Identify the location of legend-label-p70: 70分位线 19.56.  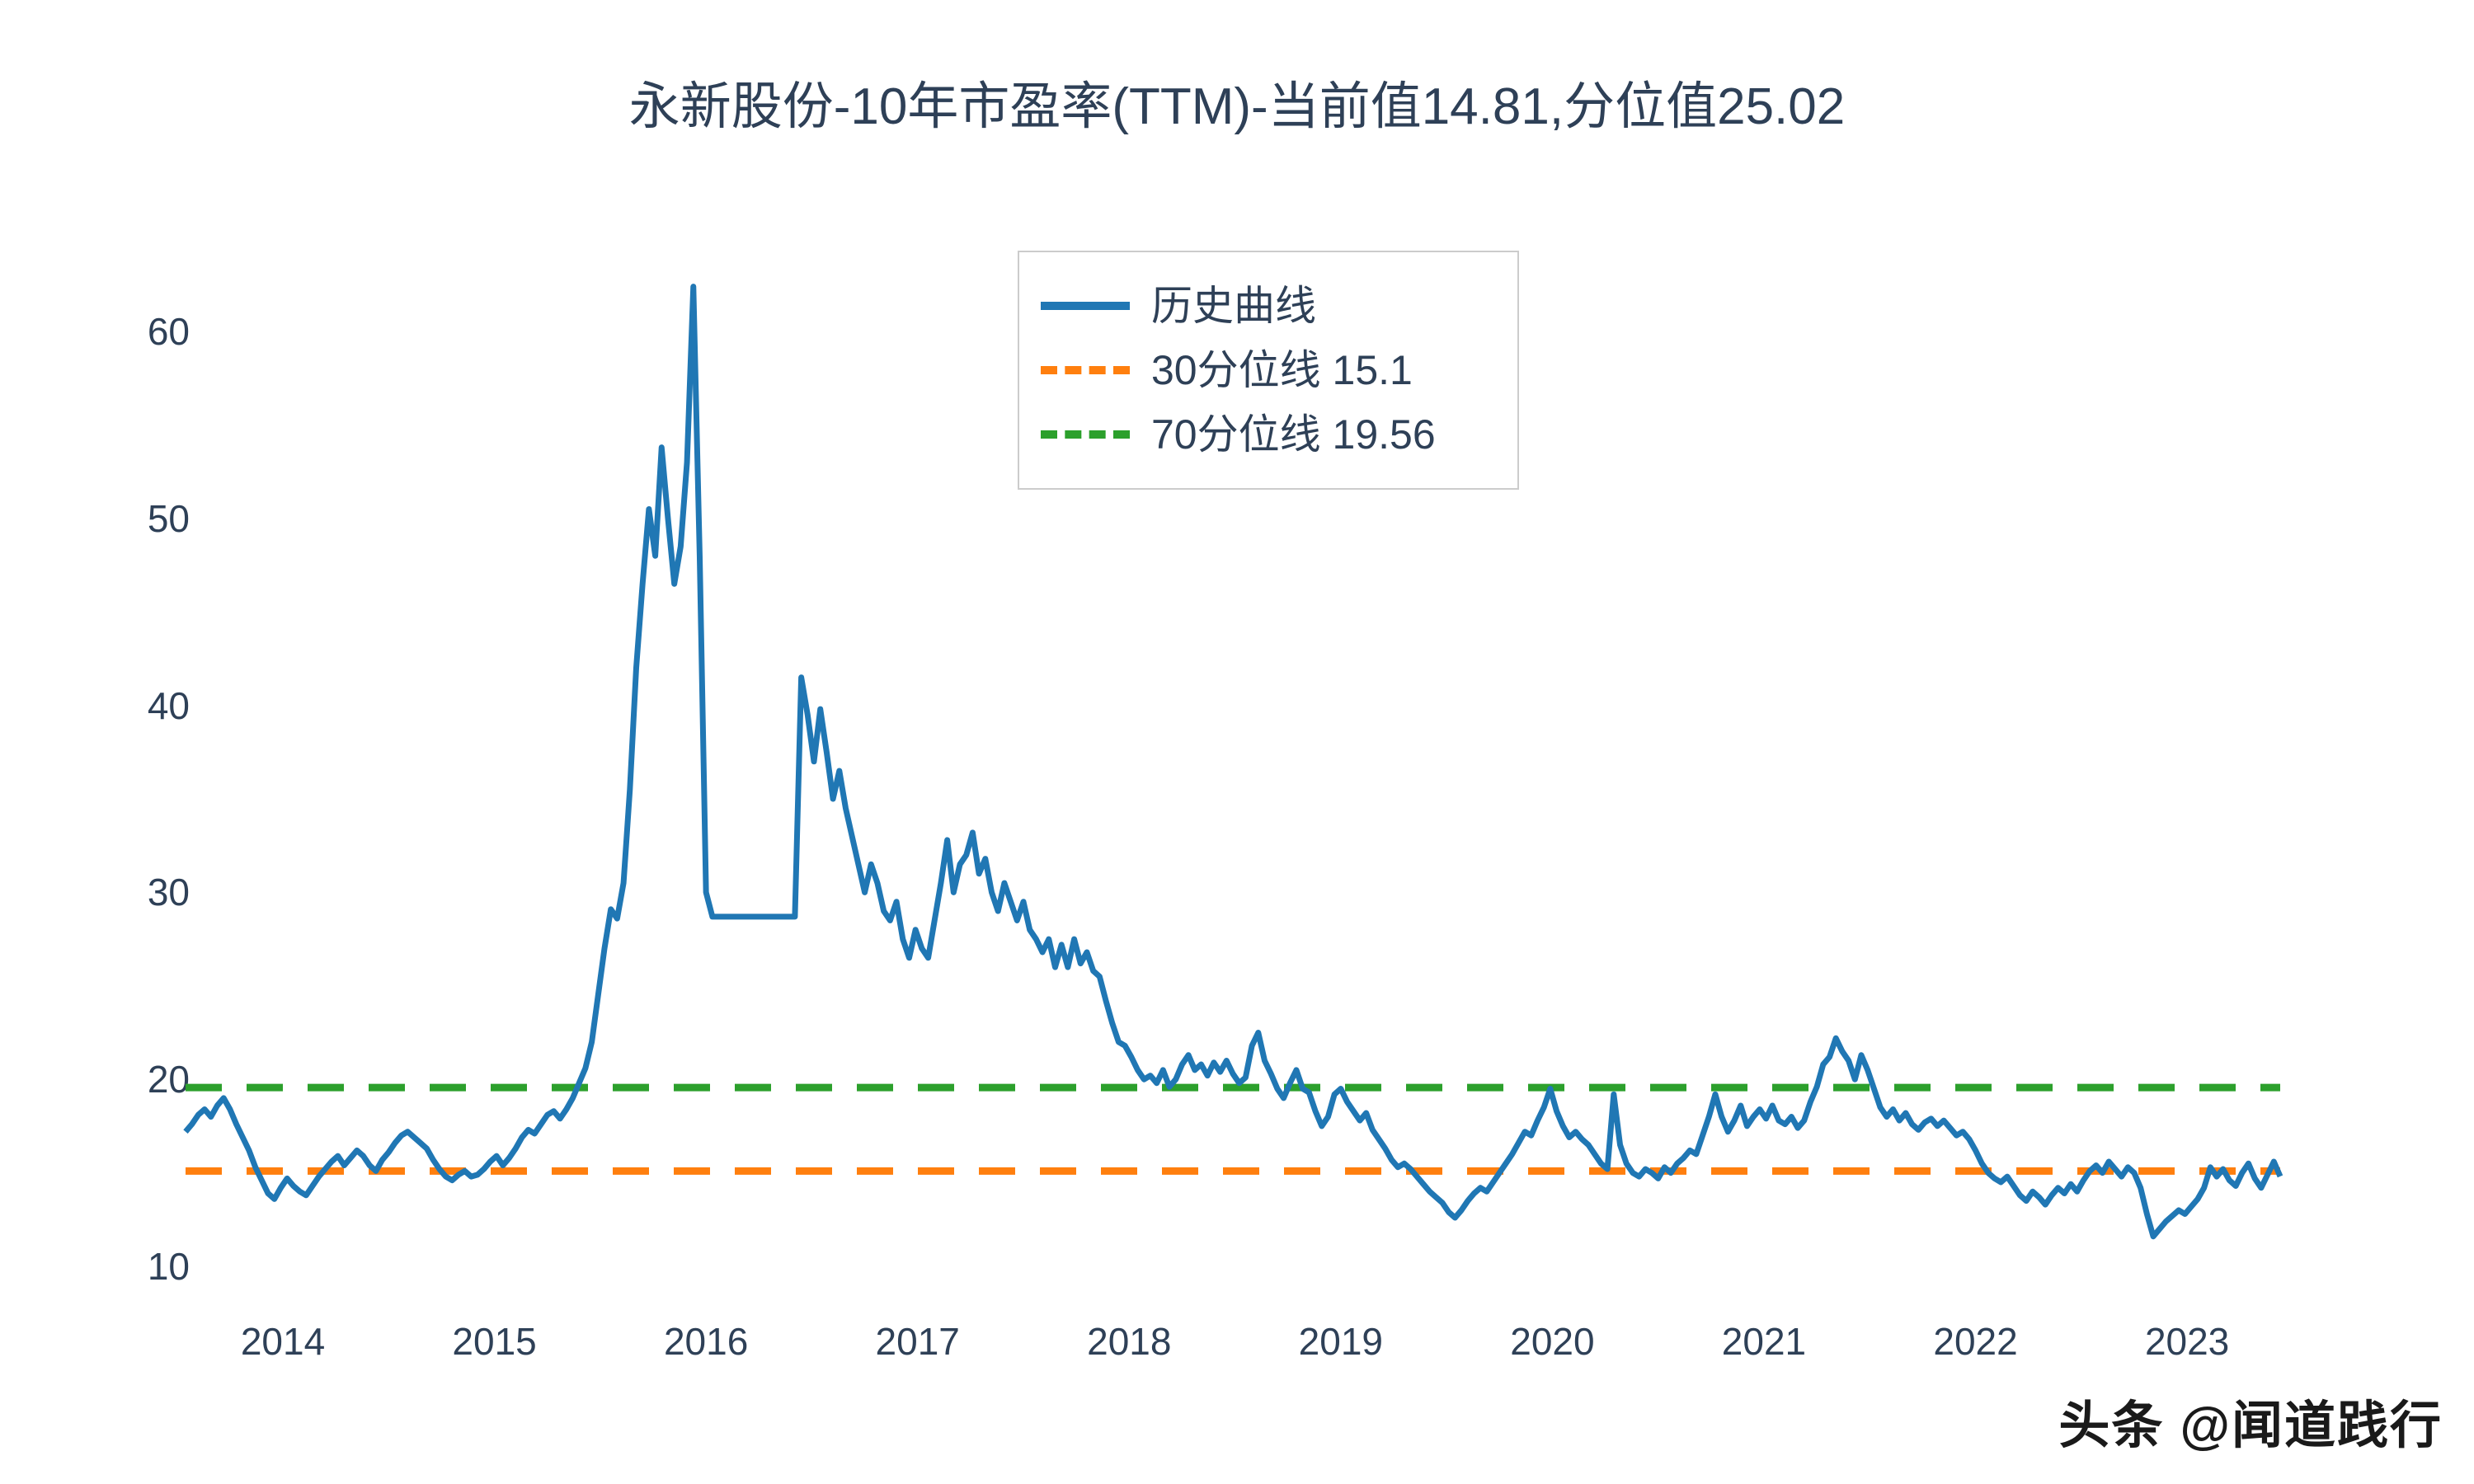
(1293, 435).